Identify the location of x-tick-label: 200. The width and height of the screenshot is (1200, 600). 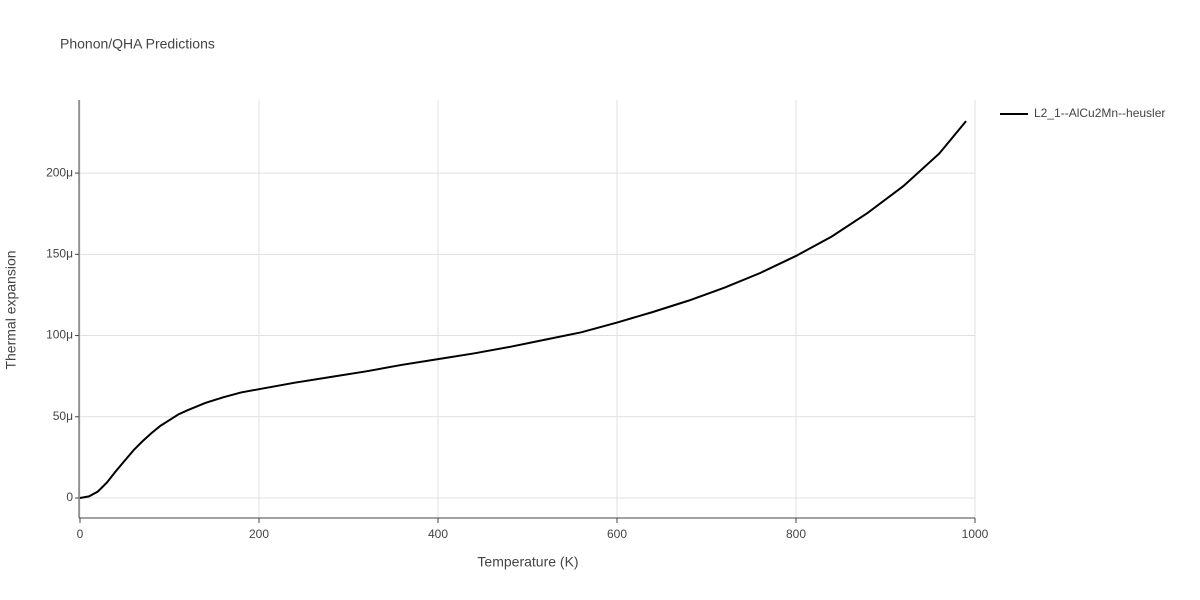
(259, 534).